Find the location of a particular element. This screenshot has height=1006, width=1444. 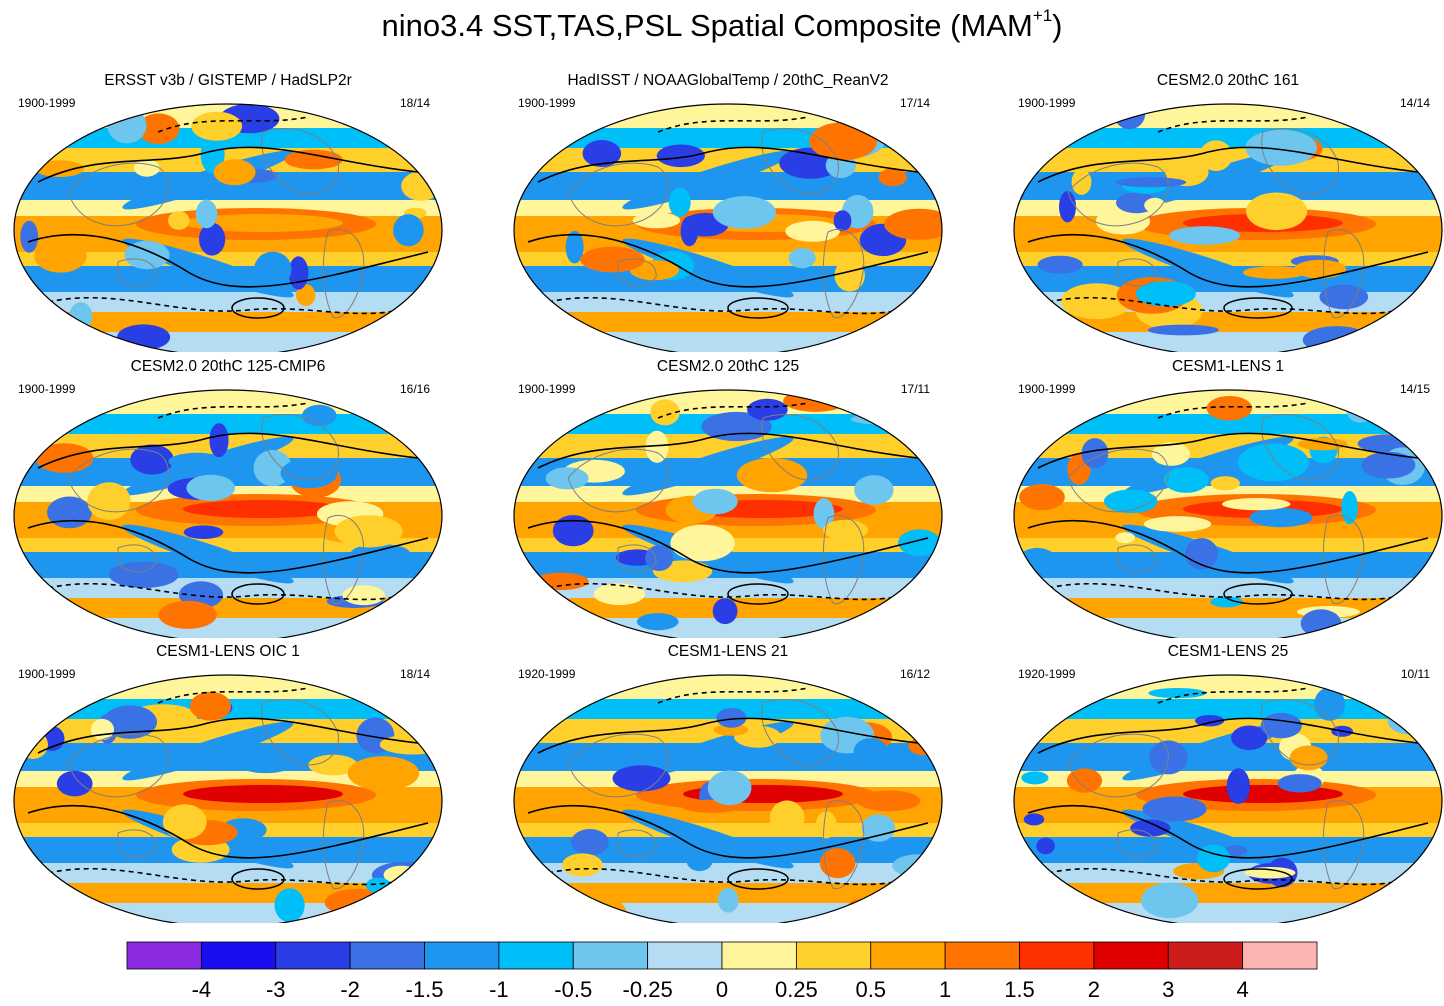

panel-title: CESM2.0 20thC 125 is located at coordinates (728, 366).